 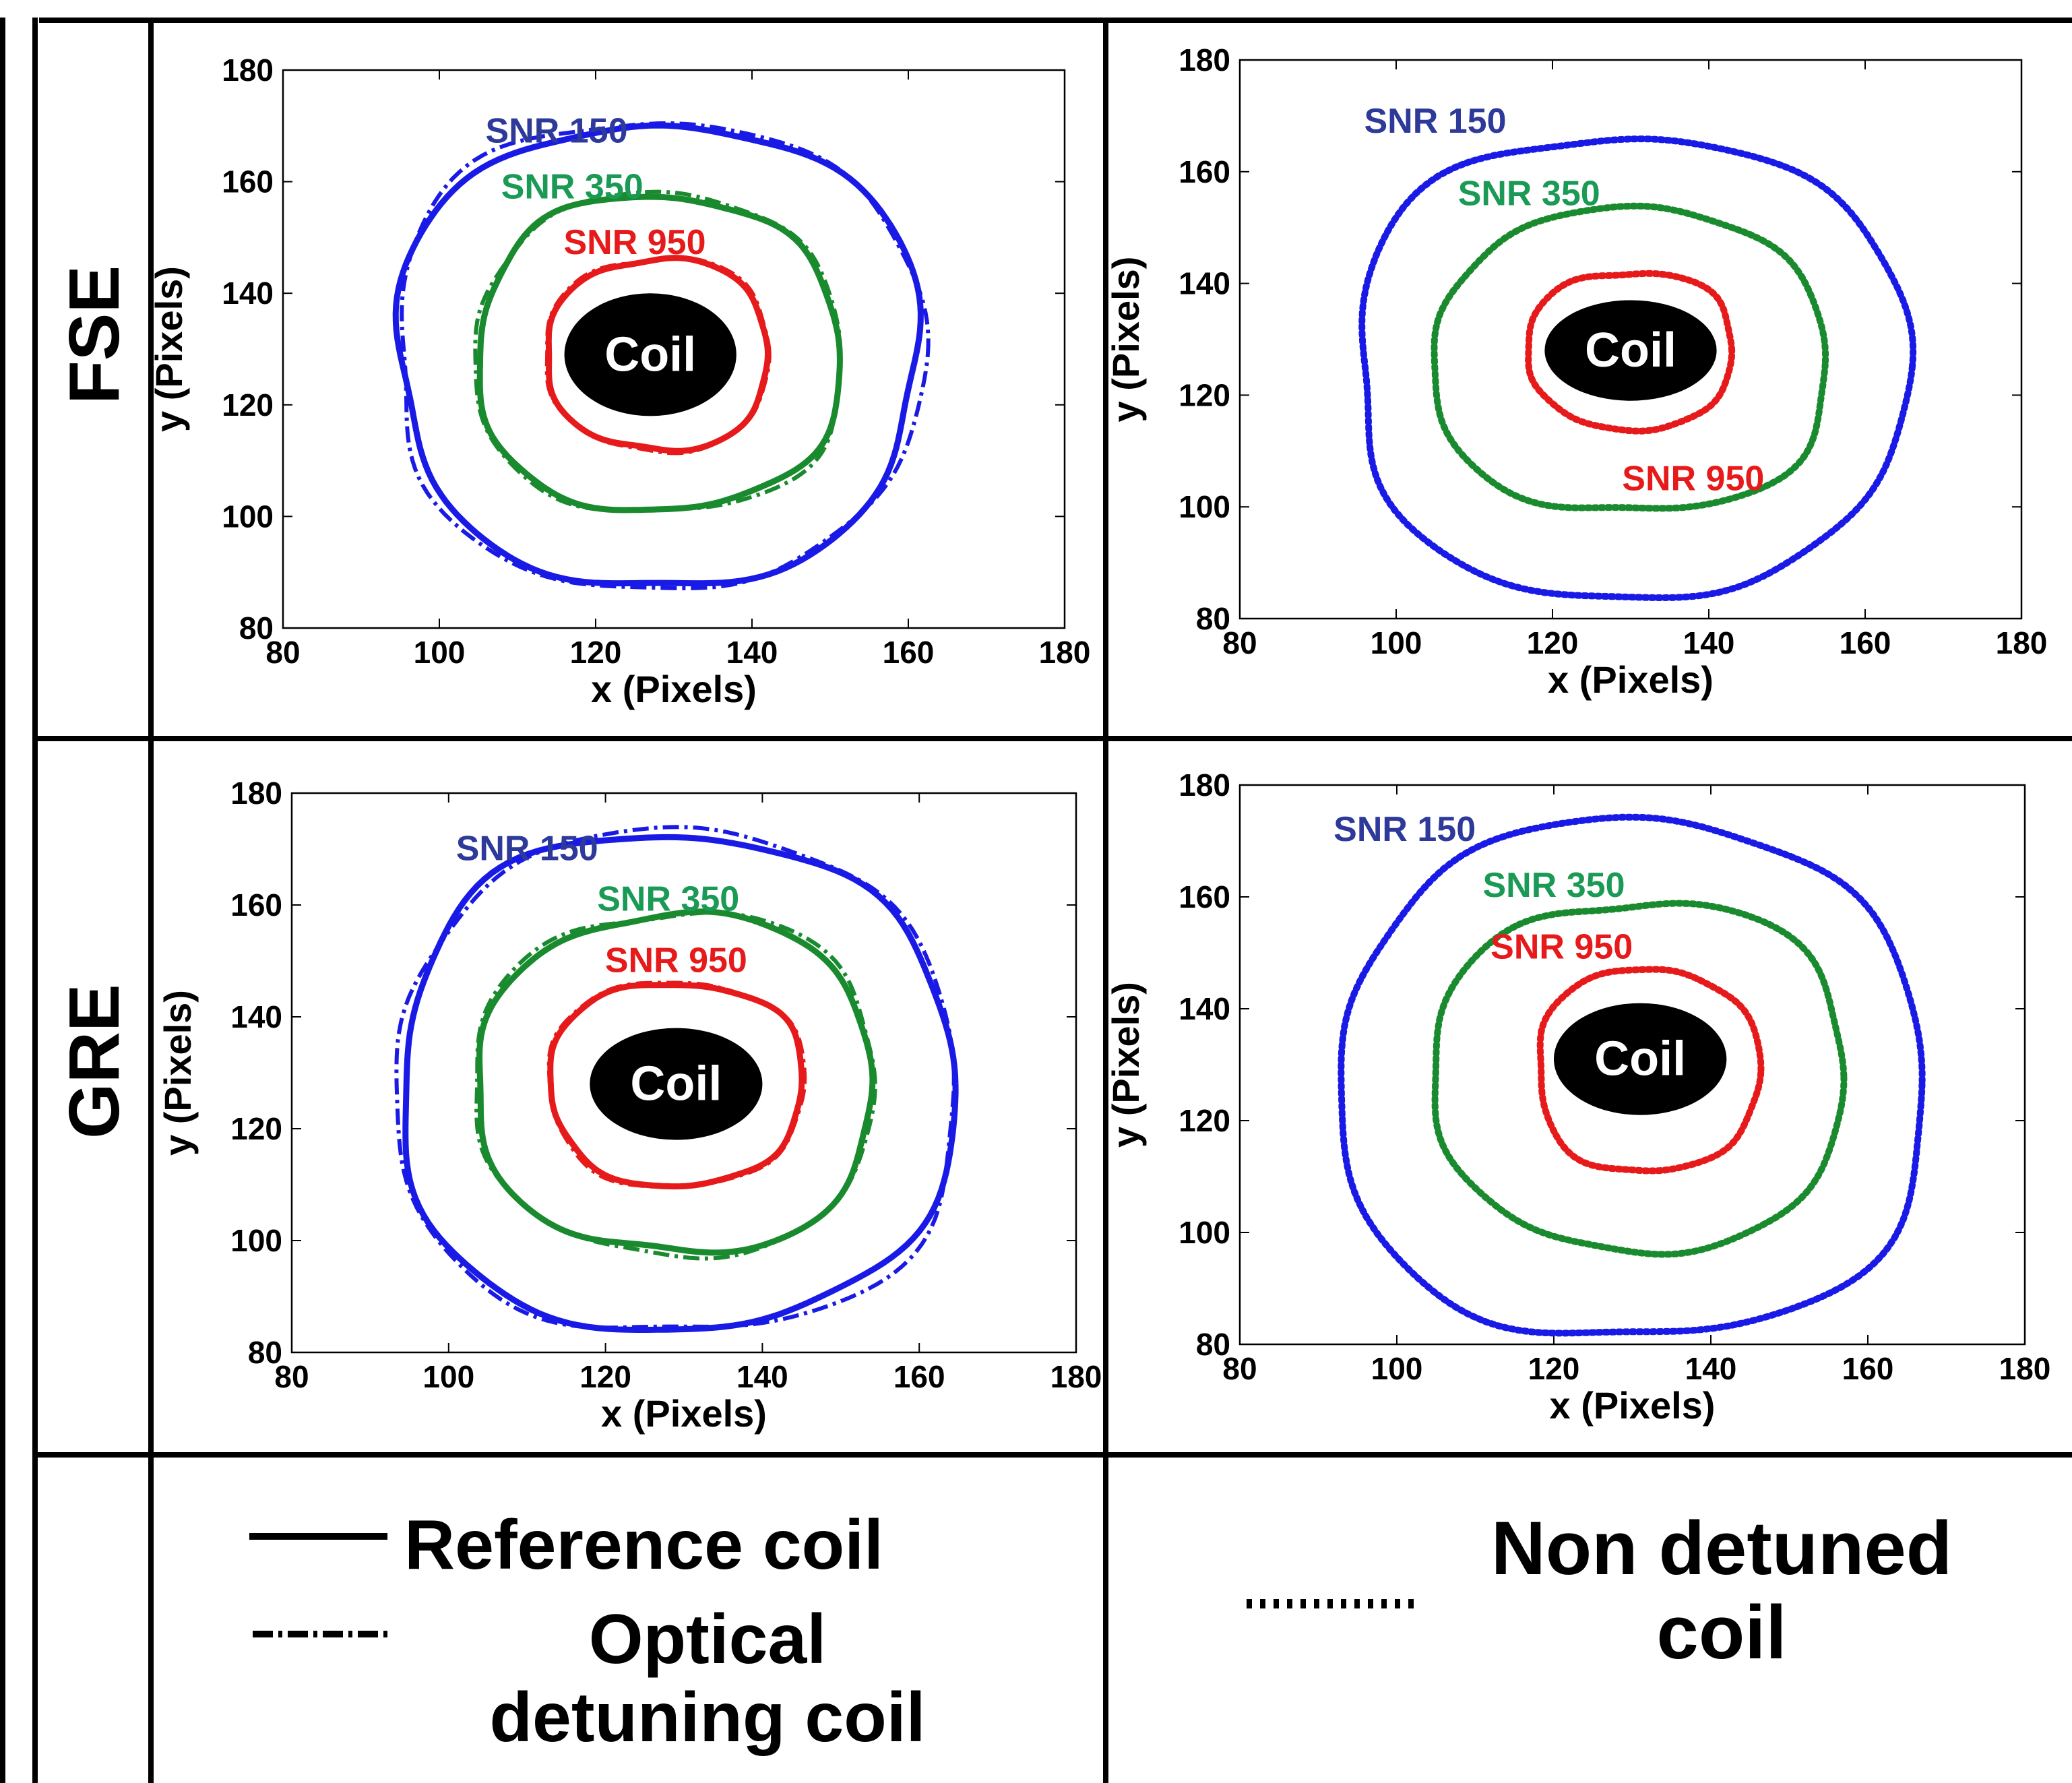 What do you see at coordinates (1055, 20) in the screenshot?
I see `frame-top-border` at bounding box center [1055, 20].